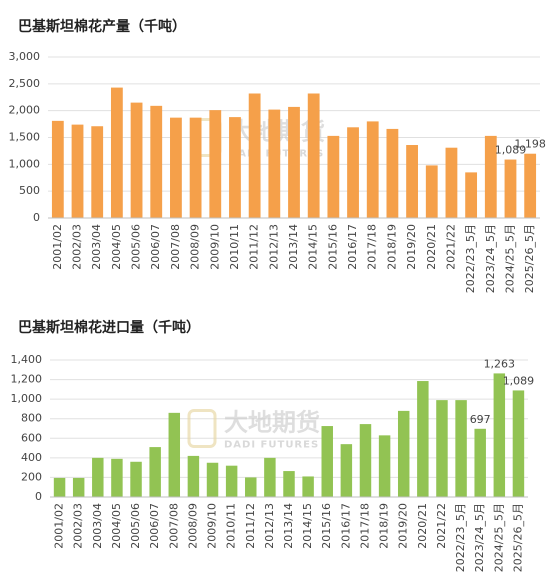 Image resolution: width=550 pixels, height=581 pixels. I want to click on x-tick-label: 2015/16, so click(332, 247).